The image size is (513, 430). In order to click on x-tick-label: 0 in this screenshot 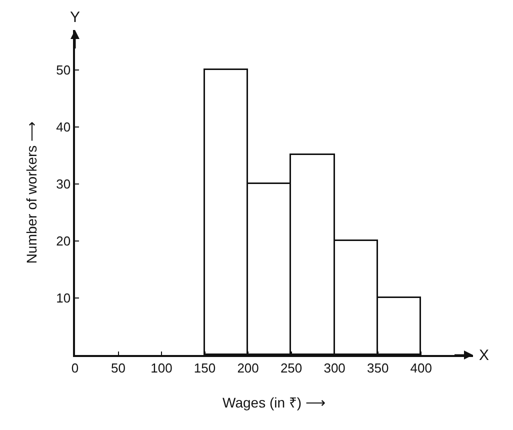, I will do `click(75, 368)`.